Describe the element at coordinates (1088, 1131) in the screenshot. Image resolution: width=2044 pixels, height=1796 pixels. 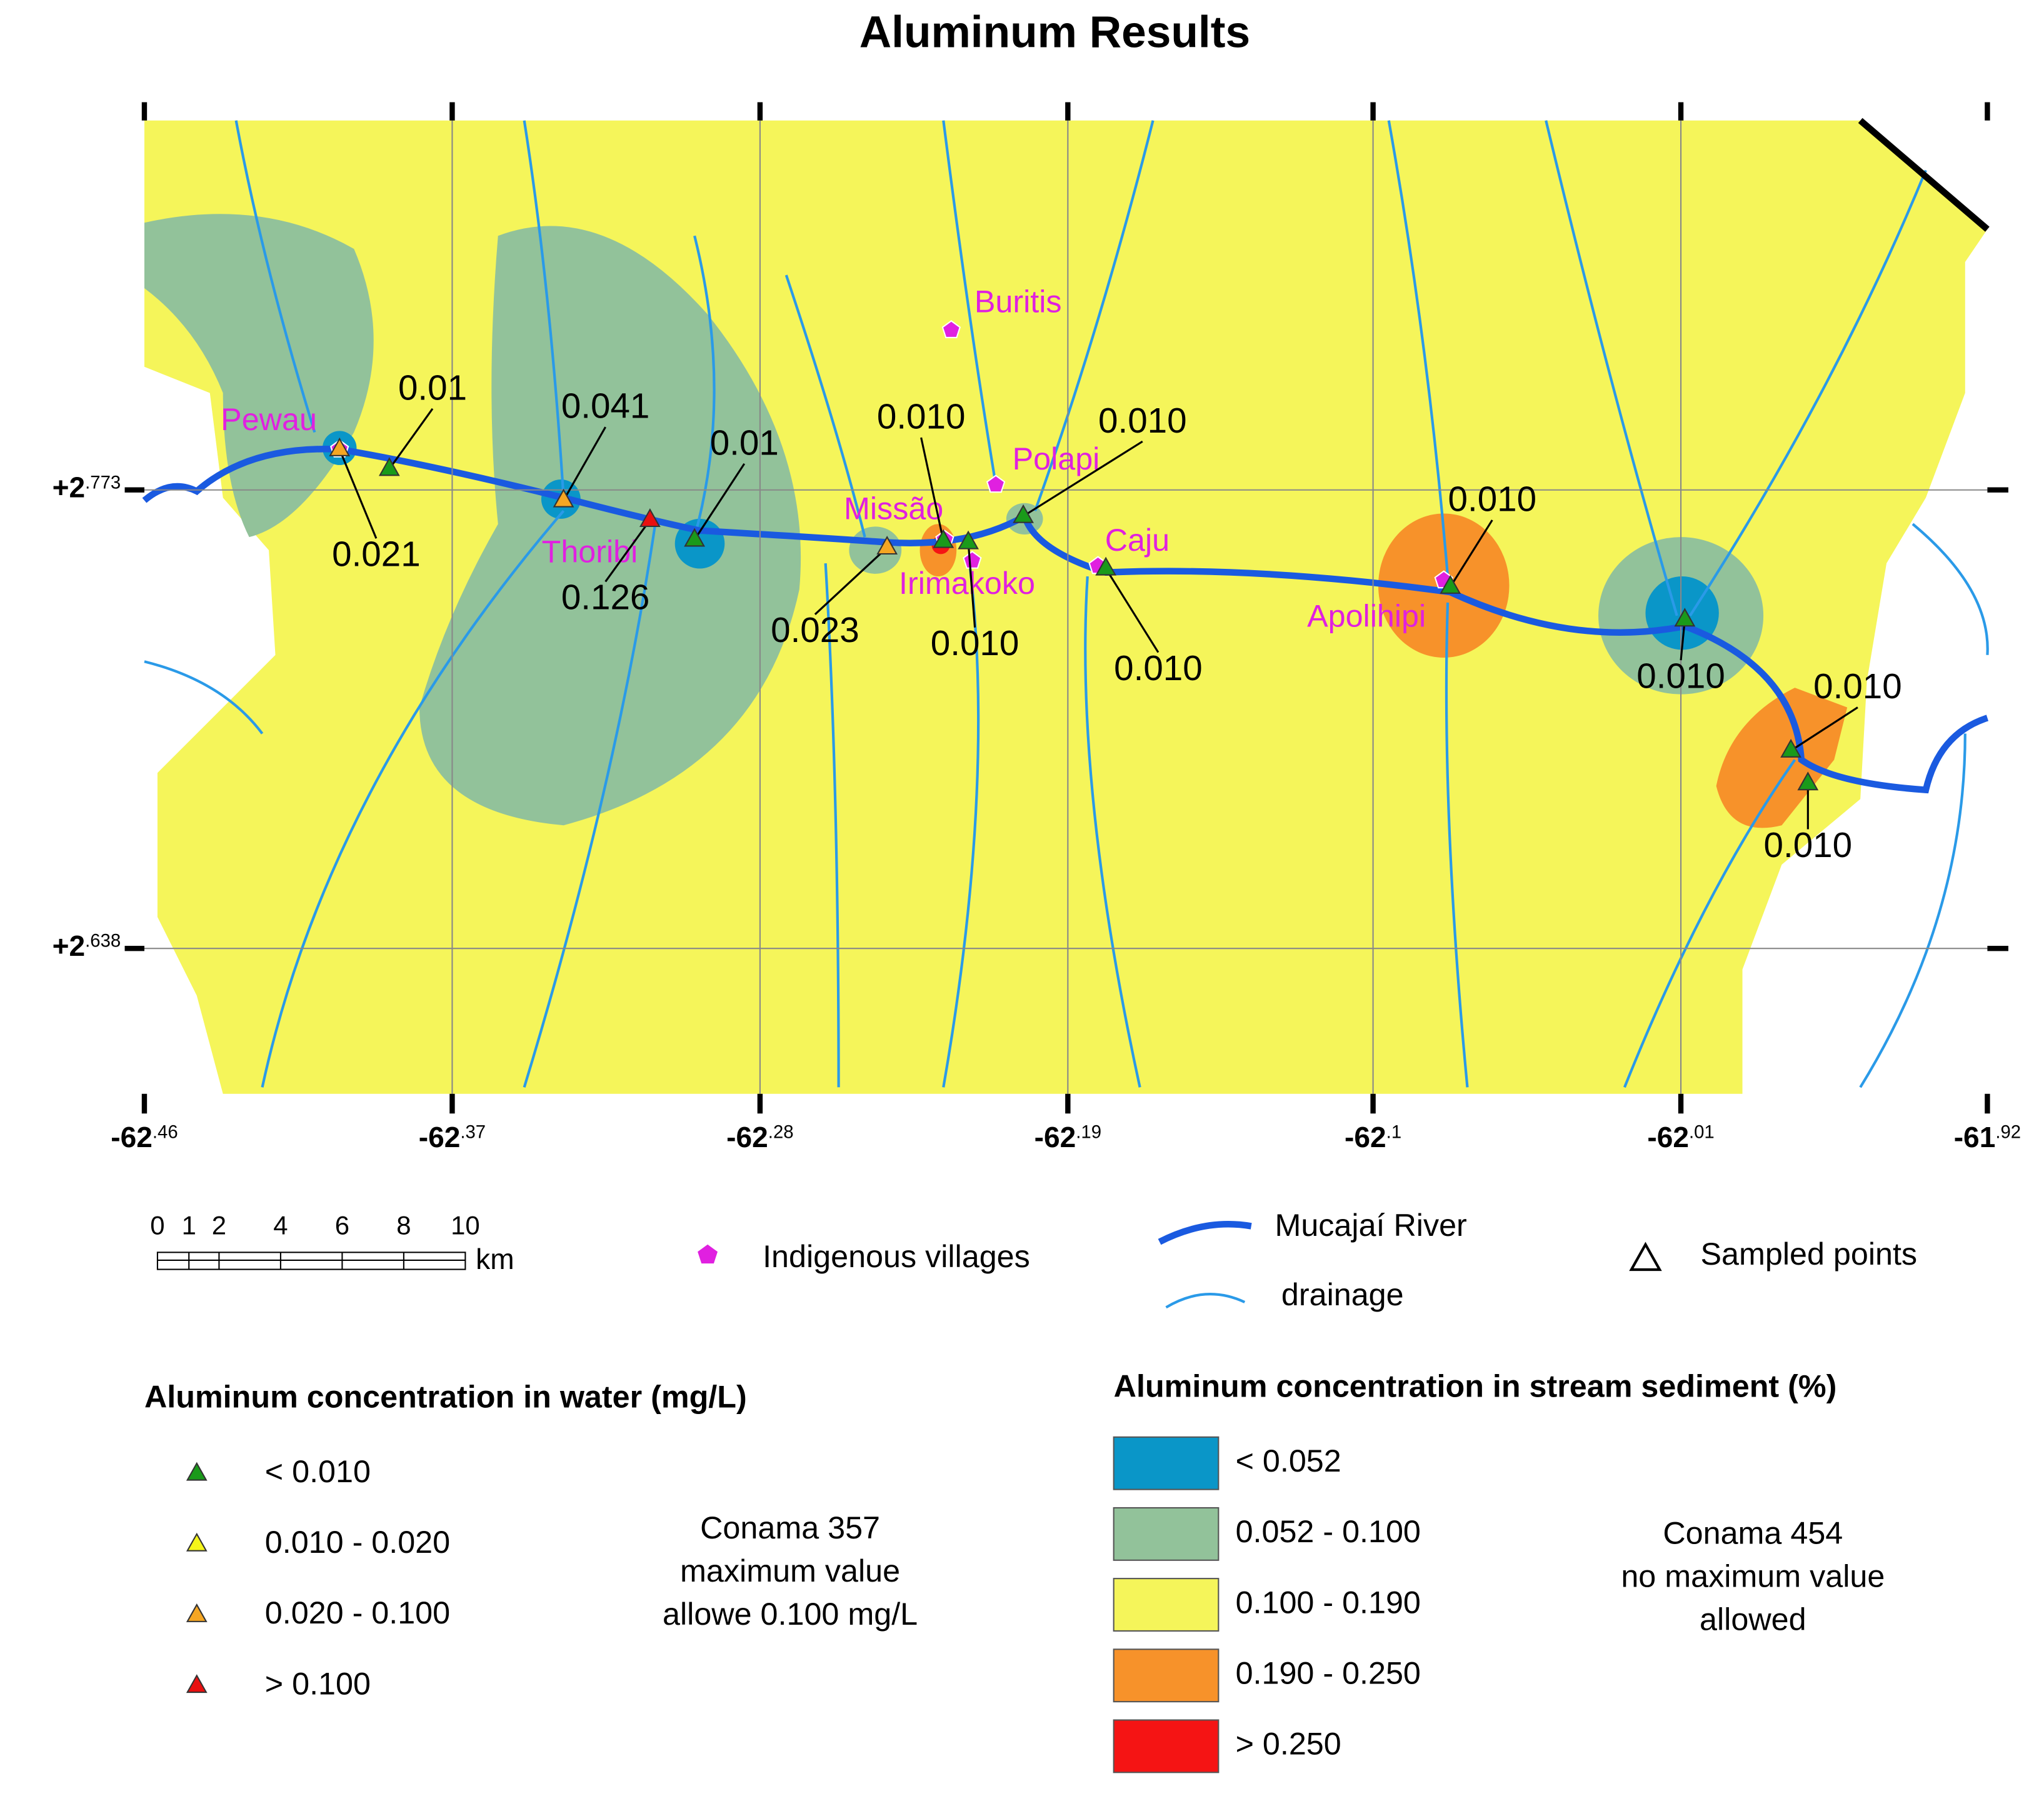
I see `tick-minor: .19` at that location.